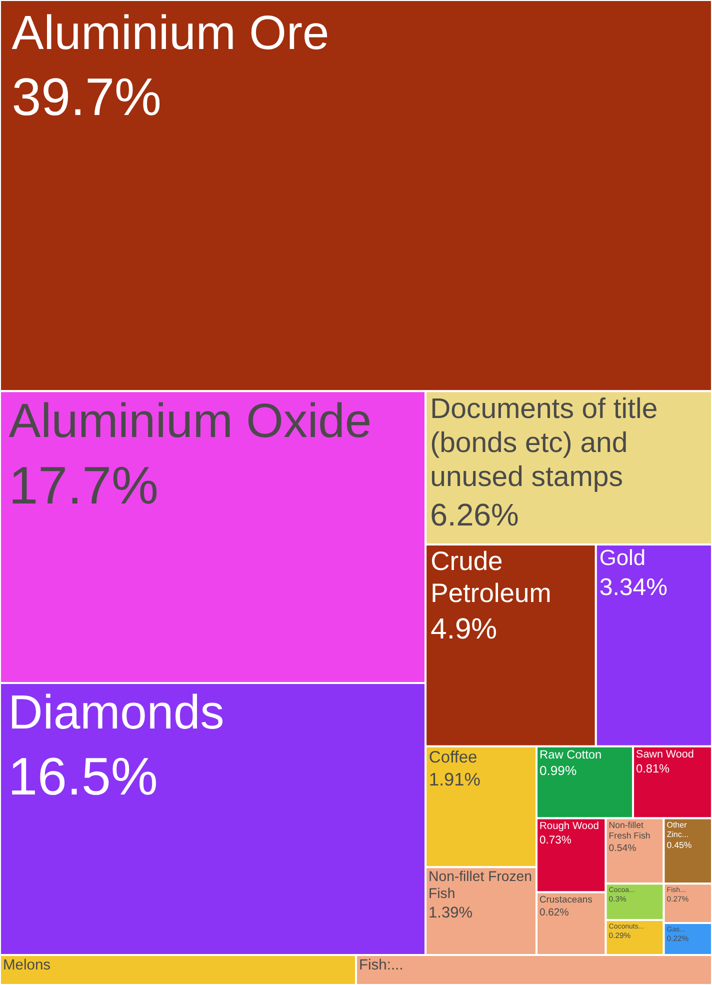  Describe the element at coordinates (116, 713) in the screenshot. I see `category-label: Diamonds` at that location.